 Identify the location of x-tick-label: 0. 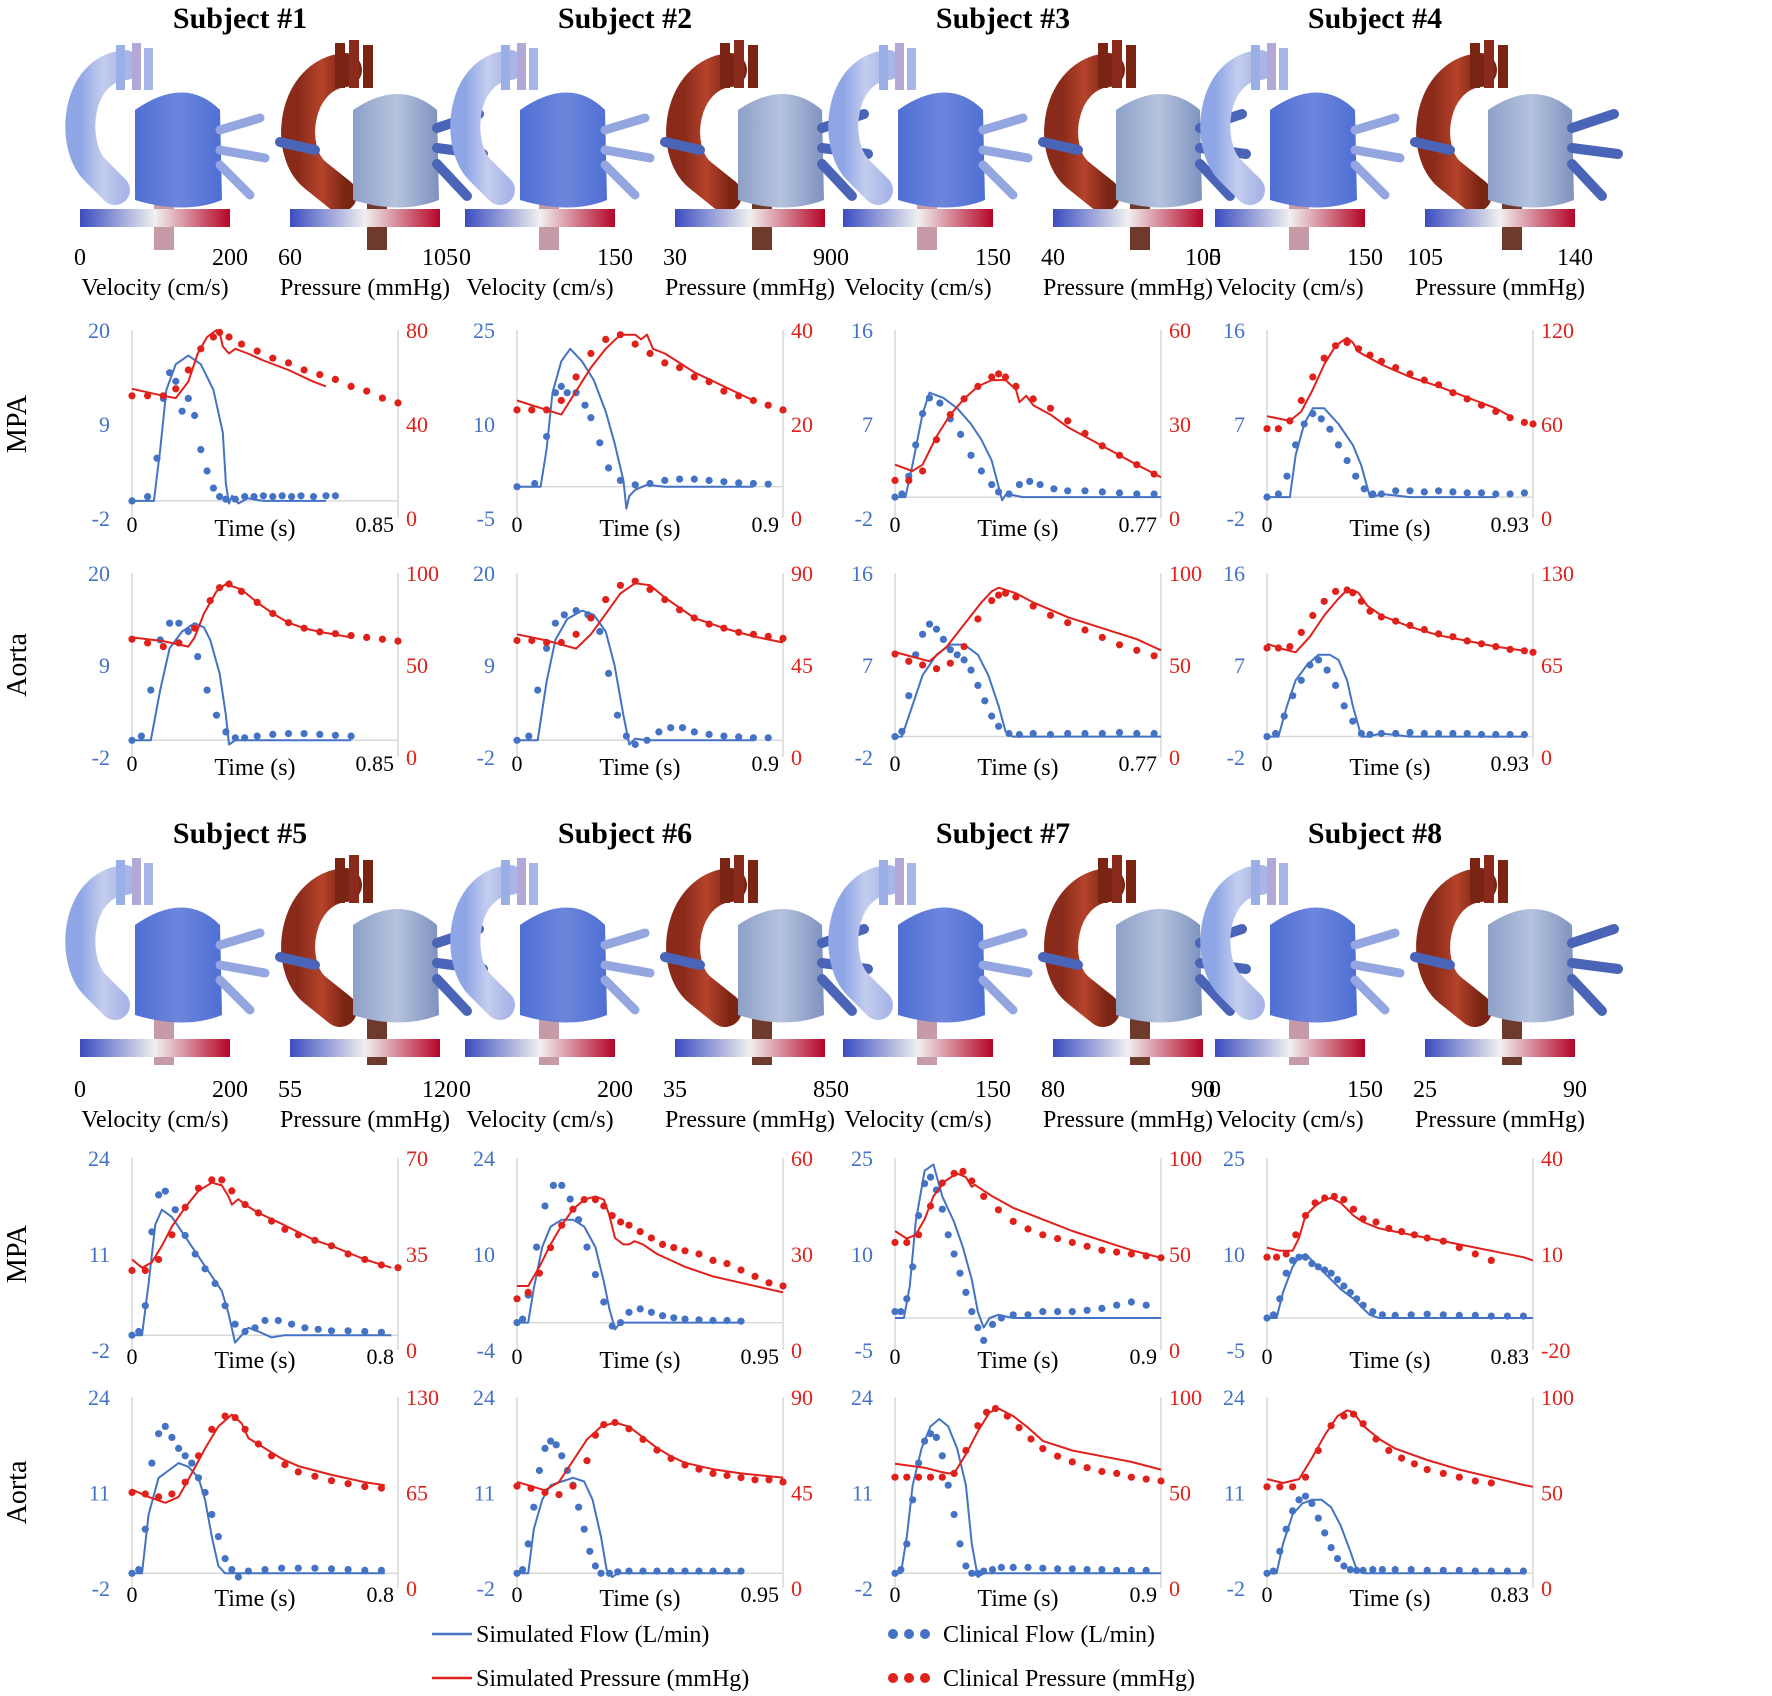
(1267, 763).